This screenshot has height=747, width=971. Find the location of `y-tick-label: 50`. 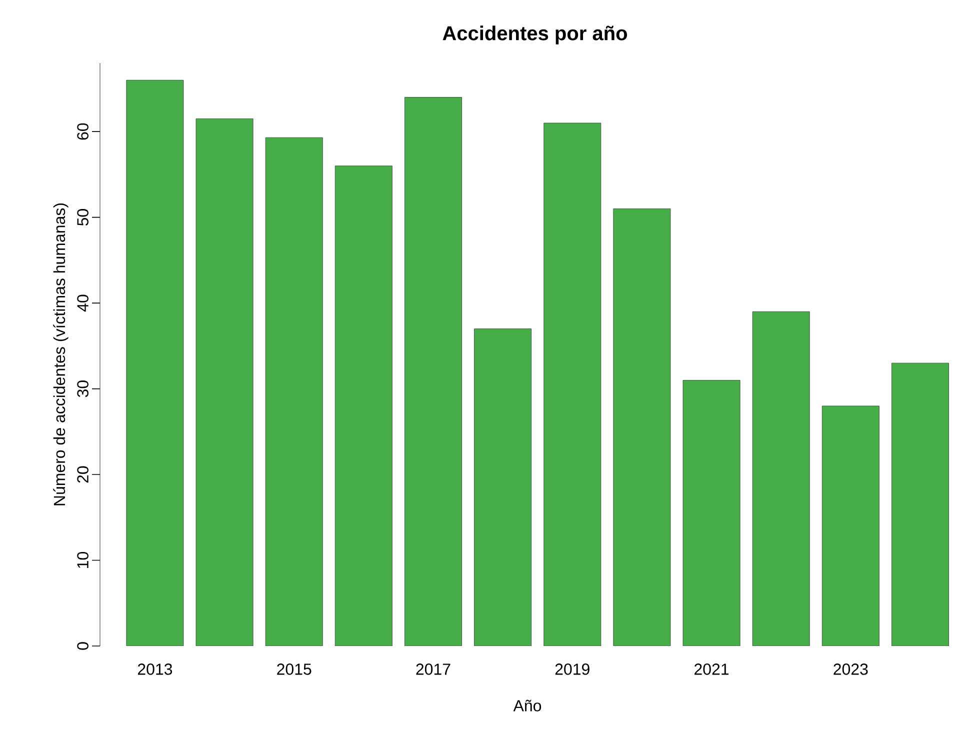

y-tick-label: 50 is located at coordinates (82, 217).